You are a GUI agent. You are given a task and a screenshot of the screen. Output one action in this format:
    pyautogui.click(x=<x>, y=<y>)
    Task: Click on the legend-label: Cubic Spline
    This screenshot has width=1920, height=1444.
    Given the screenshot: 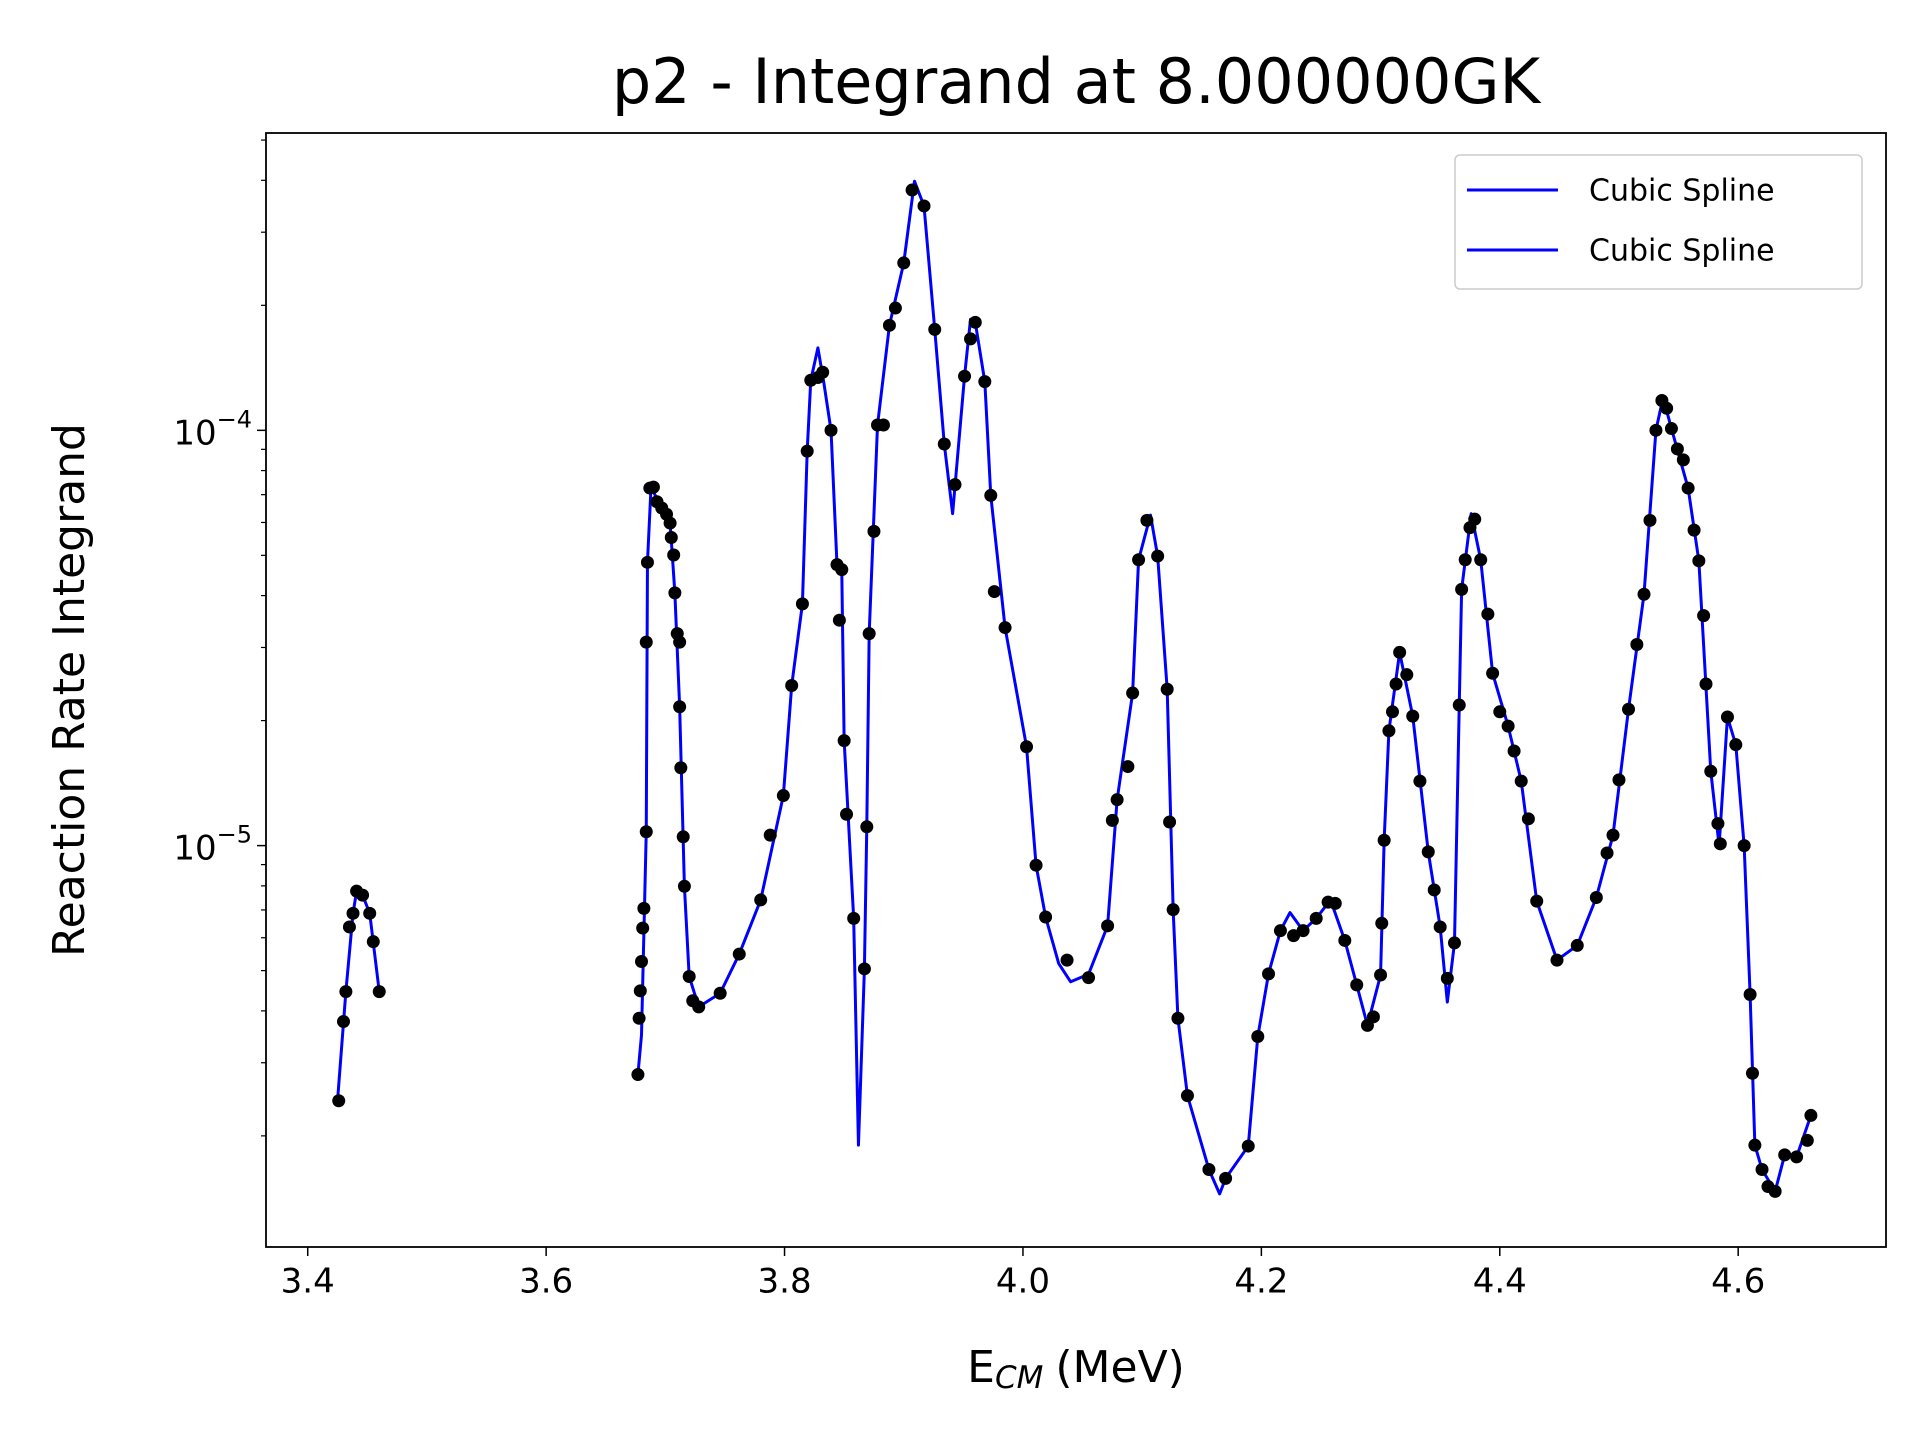 What is the action you would take?
    pyautogui.click(x=1682, y=251)
    